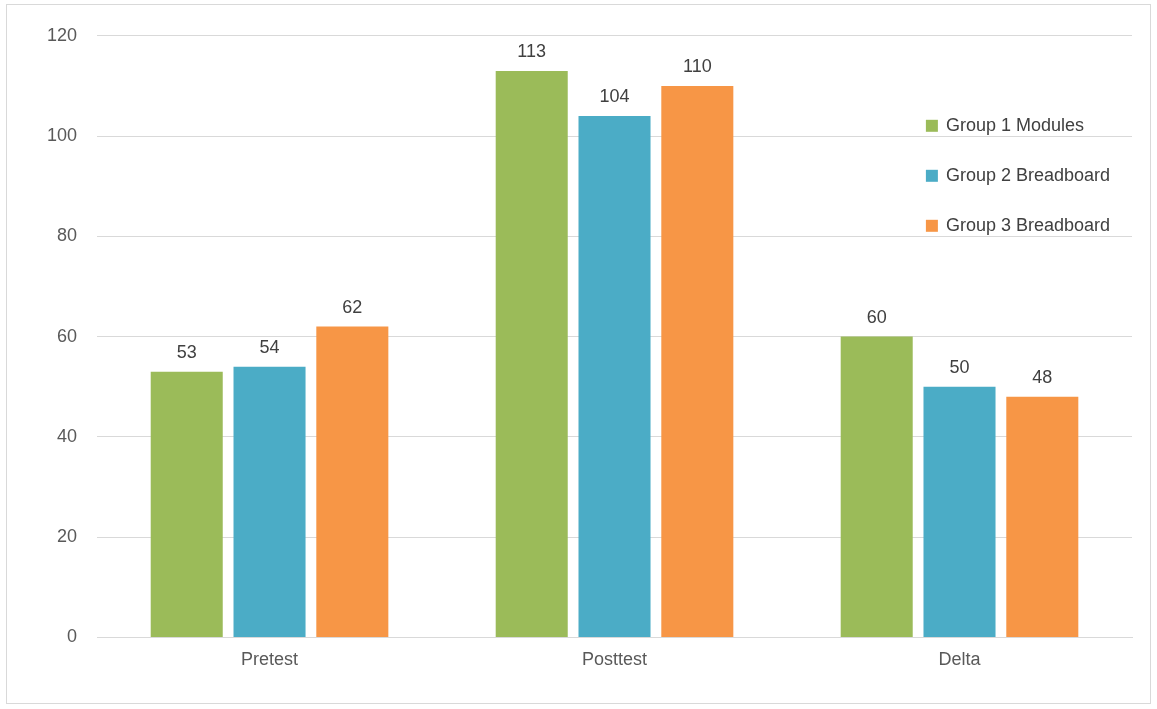  I want to click on y-tick-label: 20, so click(67, 536).